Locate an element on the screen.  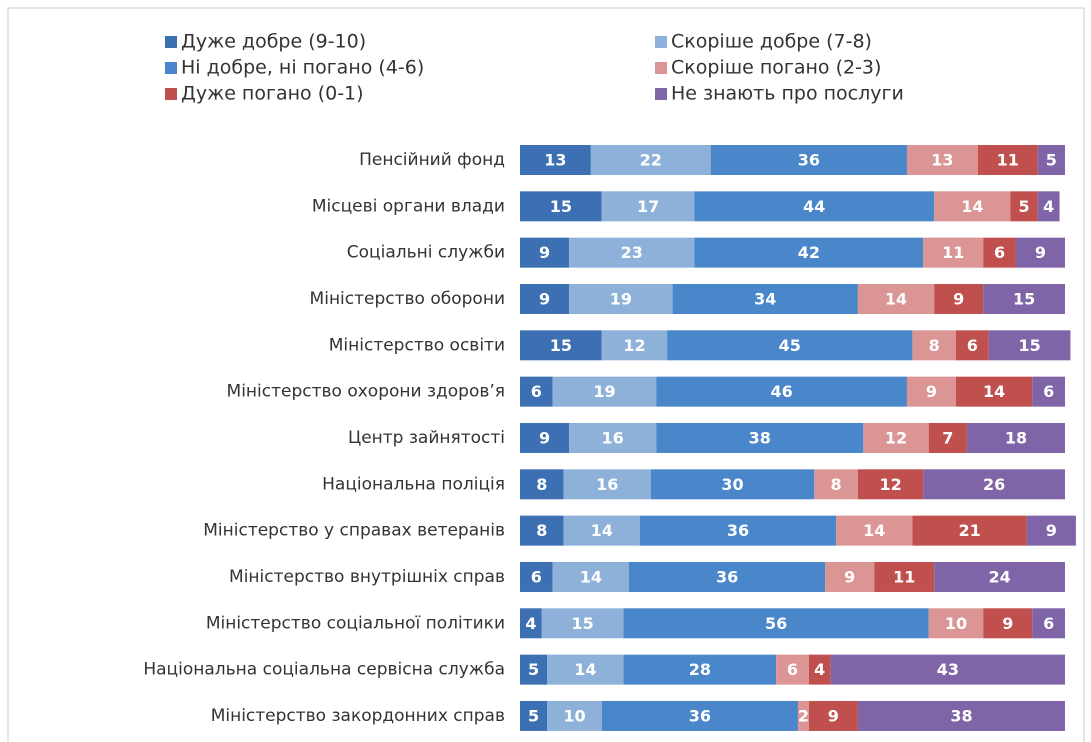
category-label: Пенсійний фонд is located at coordinates (432, 160).